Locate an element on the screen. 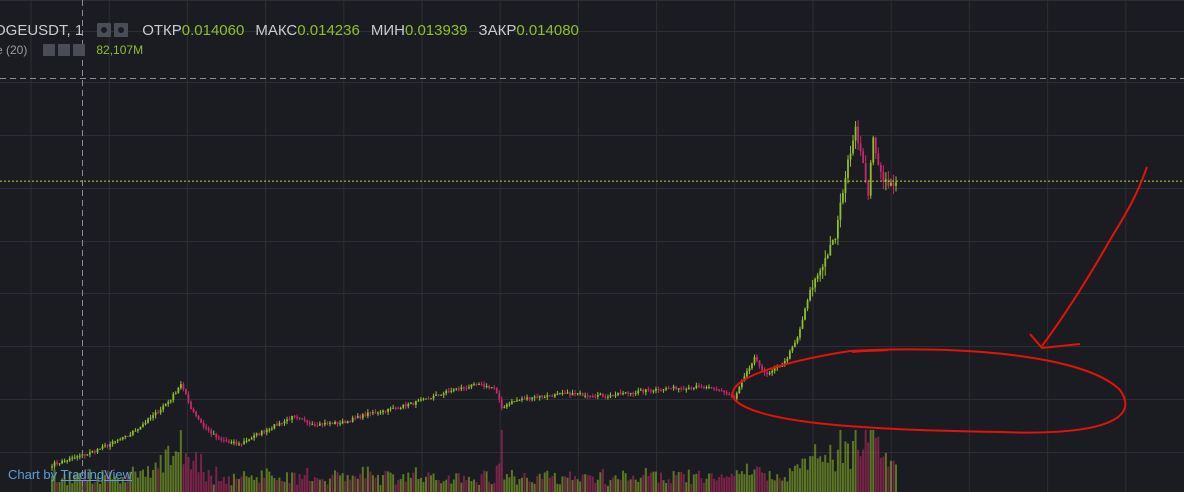 The width and height of the screenshot is (1184, 492). close-icon is located at coordinates (79, 50).